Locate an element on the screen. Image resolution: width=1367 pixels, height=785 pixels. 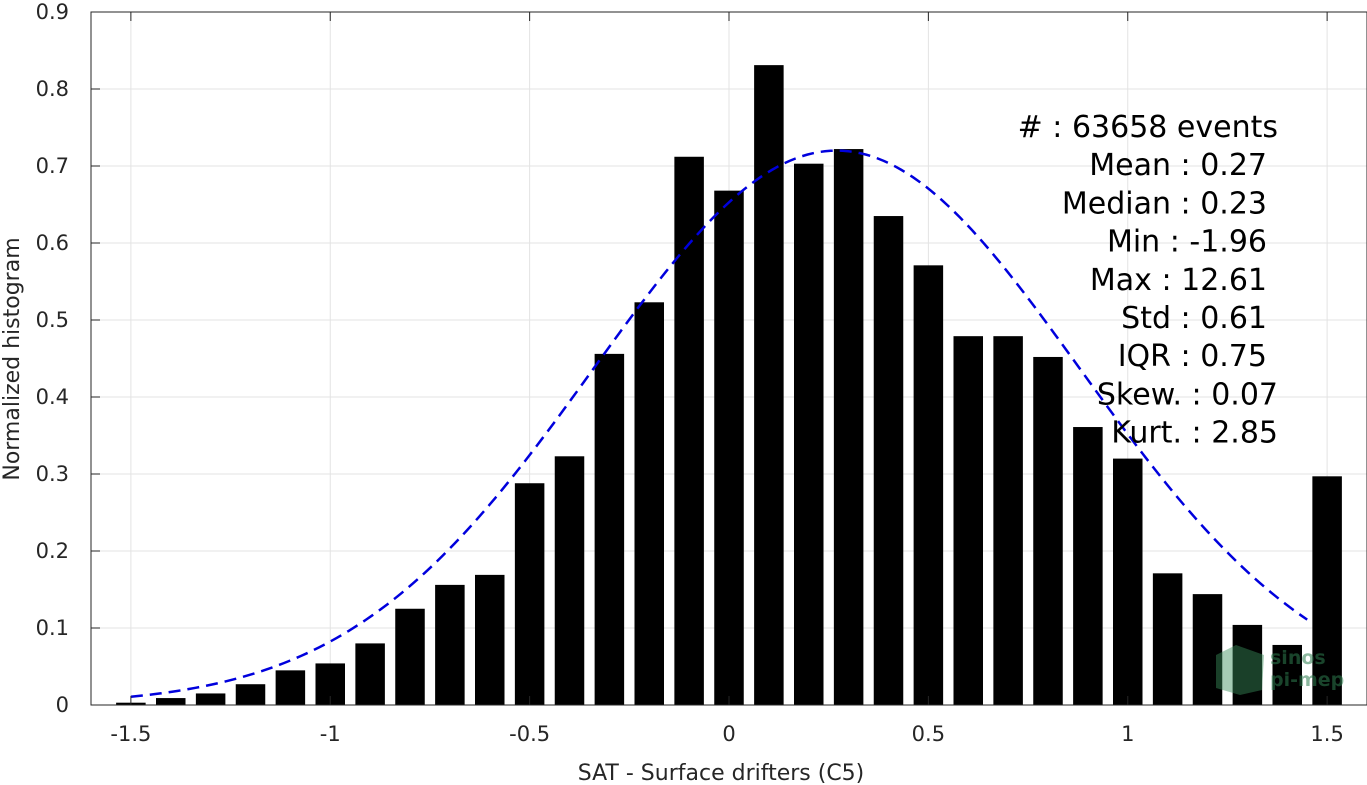
x-axis-label: SAT - Surface drifters (C5) is located at coordinates (721, 773).